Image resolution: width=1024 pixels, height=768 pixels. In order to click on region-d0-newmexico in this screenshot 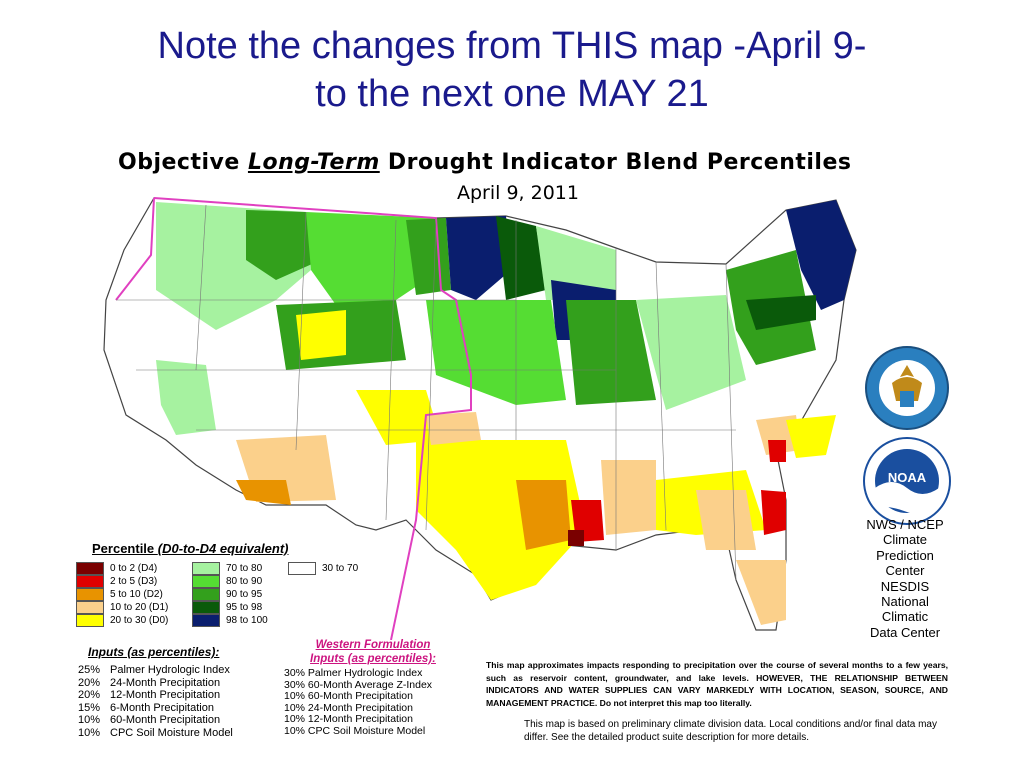, I will do `click(398, 417)`.